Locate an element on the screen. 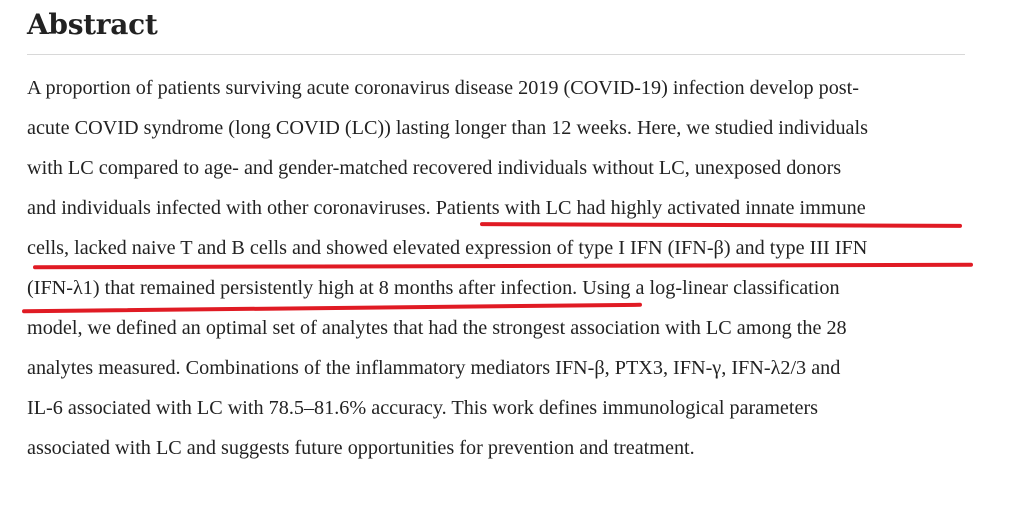 This screenshot has width=1032, height=505. text-segment: Using a log-linear classification is located at coordinates (708, 288).